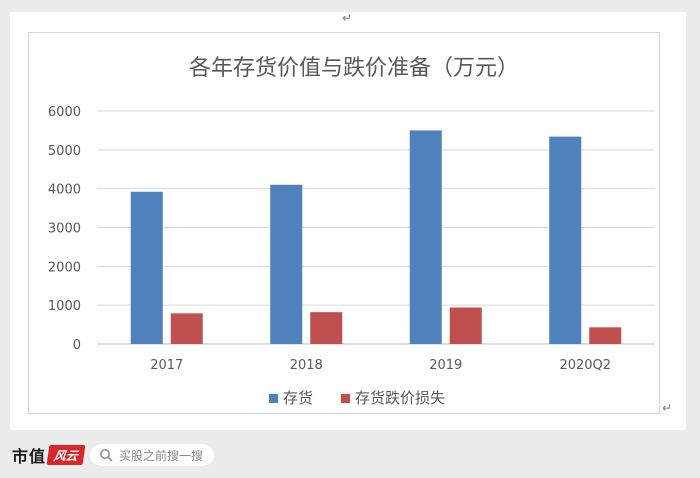 Image resolution: width=700 pixels, height=478 pixels. What do you see at coordinates (64, 267) in the screenshot?
I see `y-tick-label: 2000` at bounding box center [64, 267].